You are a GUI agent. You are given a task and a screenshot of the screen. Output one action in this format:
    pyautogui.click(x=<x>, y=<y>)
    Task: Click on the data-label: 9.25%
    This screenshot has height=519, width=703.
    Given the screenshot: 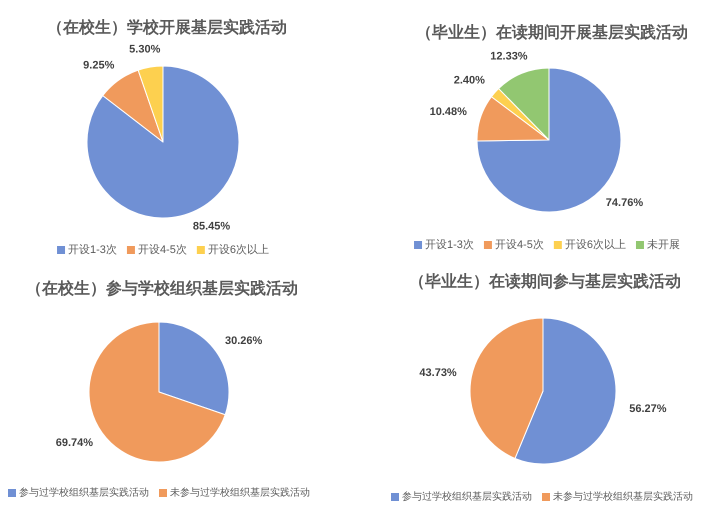 What is the action you would take?
    pyautogui.click(x=99, y=66)
    